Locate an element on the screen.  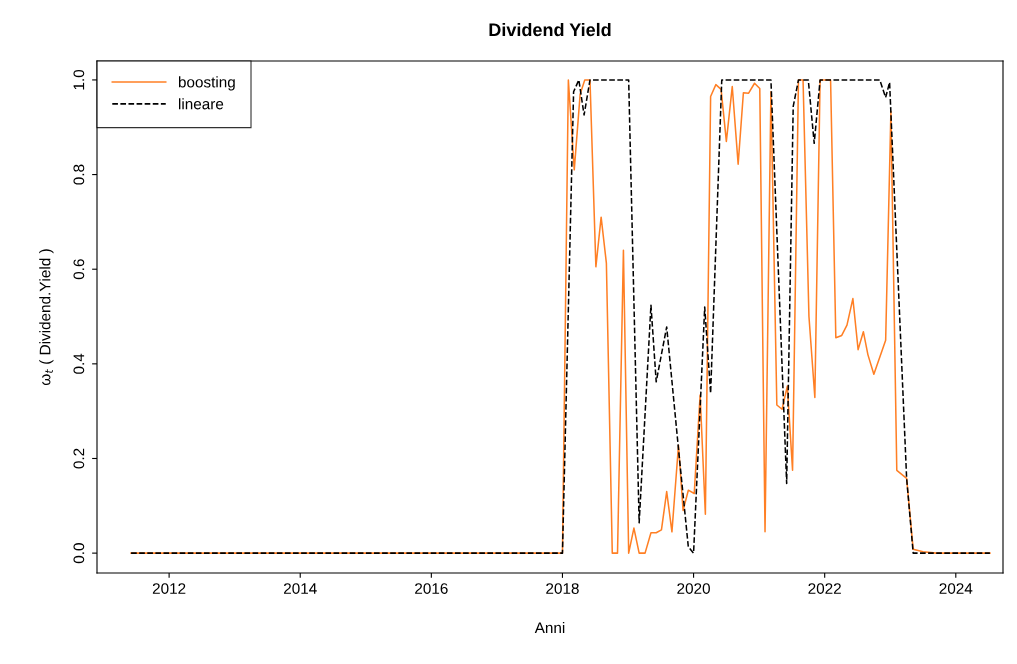
x-tick-label: 2016 is located at coordinates (431, 588).